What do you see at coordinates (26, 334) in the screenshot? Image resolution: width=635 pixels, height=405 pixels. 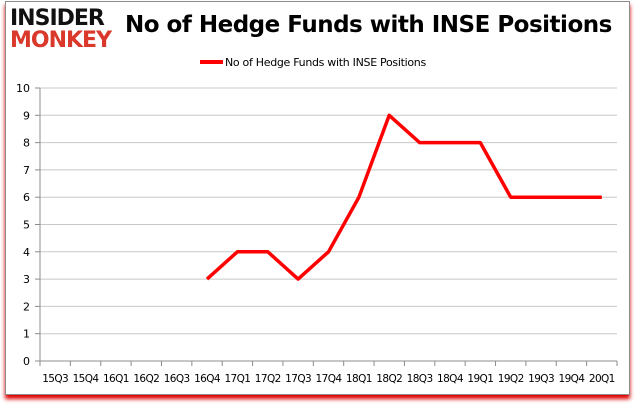 I see `y-tick-label: 1` at bounding box center [26, 334].